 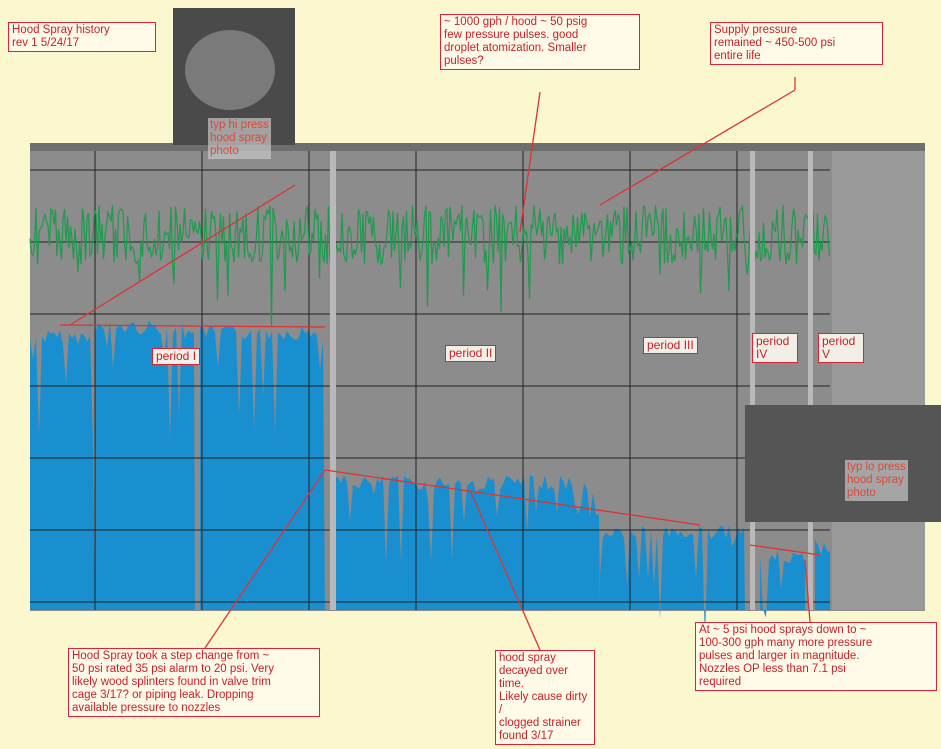 What do you see at coordinates (876, 480) in the screenshot?
I see `photo-label: typ lo press hood spray photo` at bounding box center [876, 480].